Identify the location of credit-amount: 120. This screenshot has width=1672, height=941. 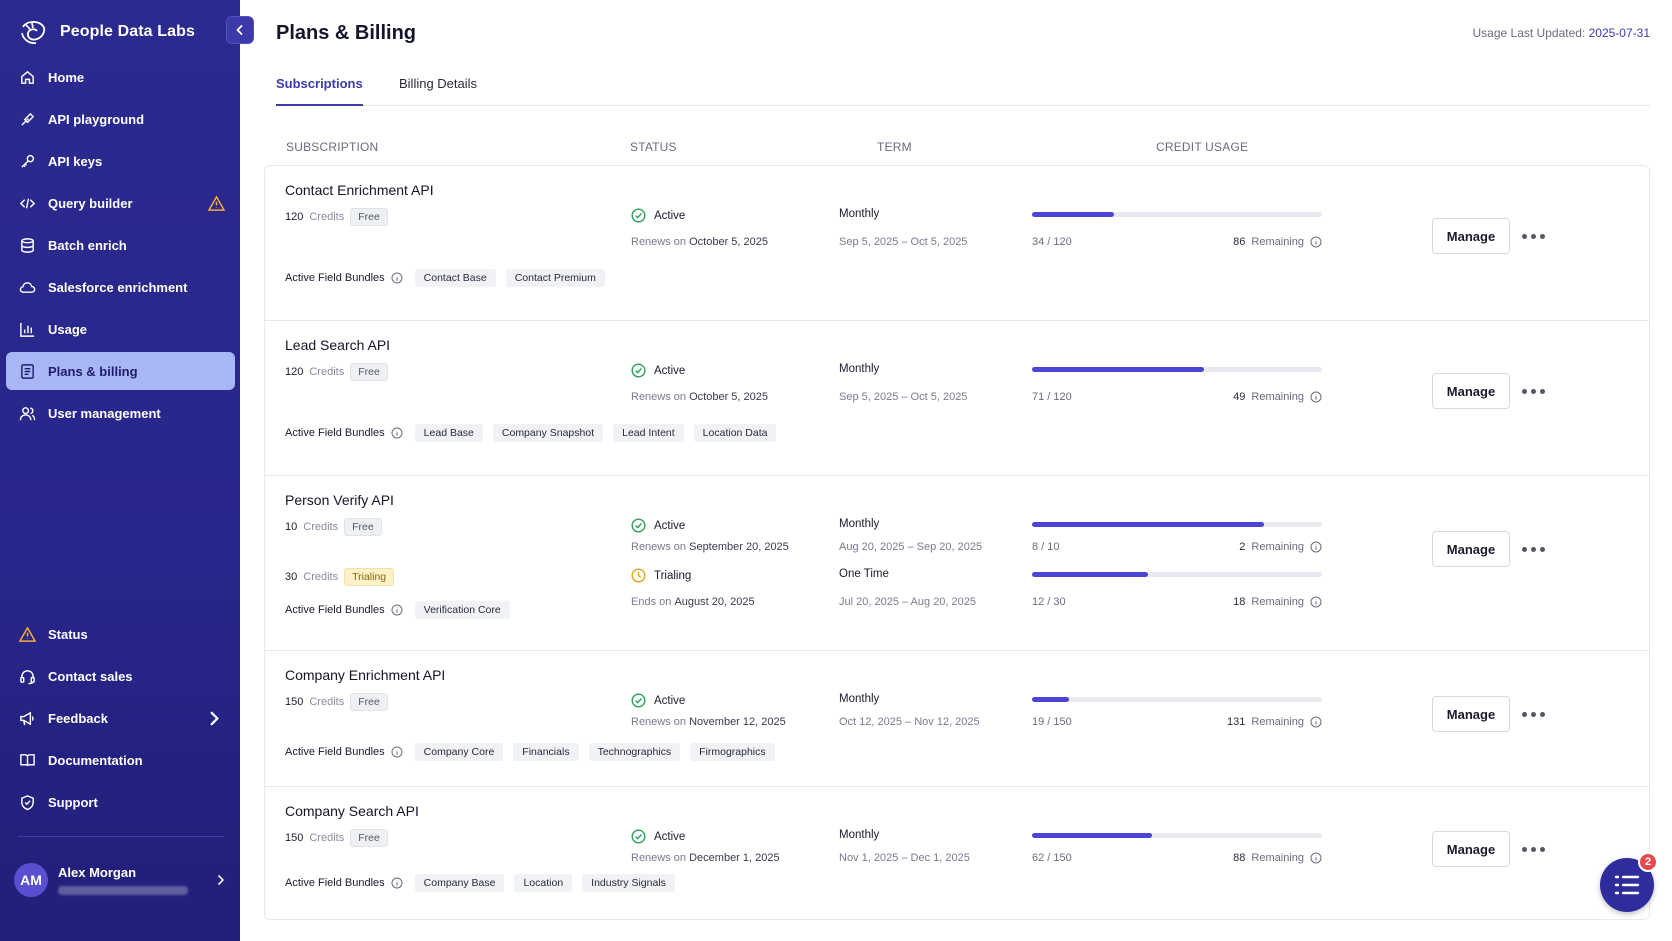
(294, 372).